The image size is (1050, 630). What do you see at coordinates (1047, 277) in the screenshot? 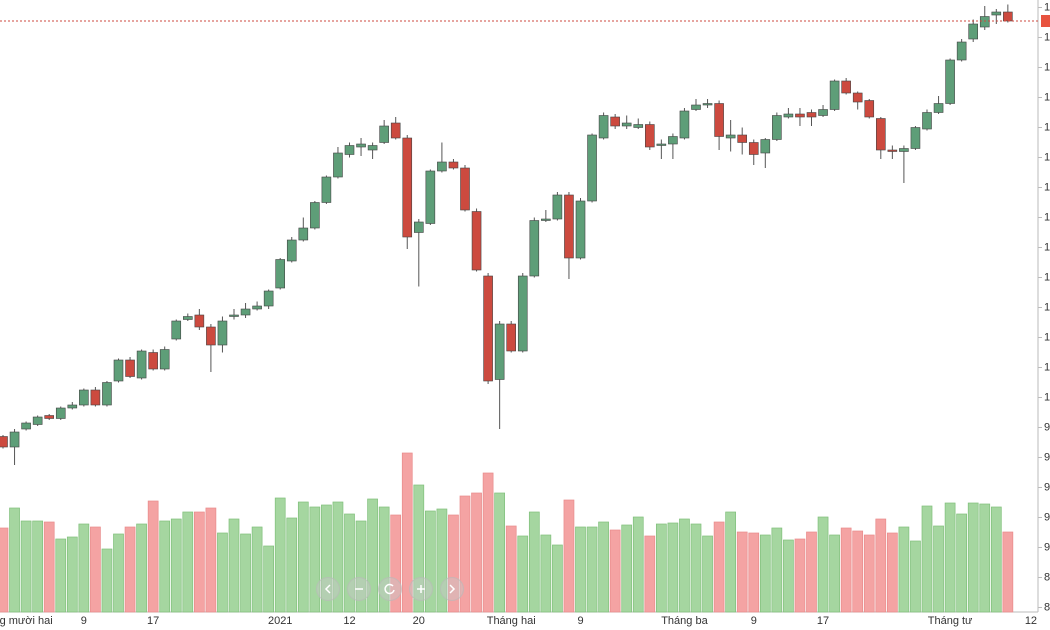
I see `y-tick-label: 1080` at bounding box center [1047, 277].